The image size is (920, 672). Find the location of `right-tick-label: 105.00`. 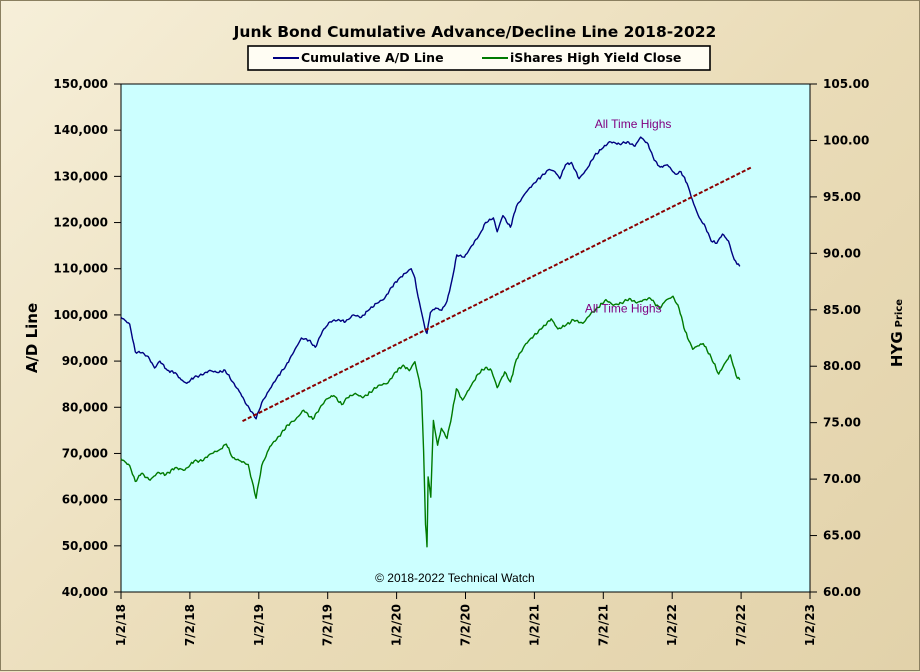

right-tick-label: 105.00 is located at coordinates (846, 84).